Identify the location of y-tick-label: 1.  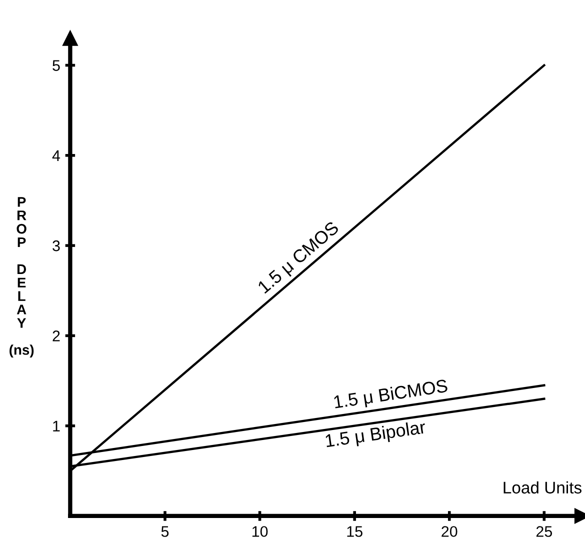
(56, 426).